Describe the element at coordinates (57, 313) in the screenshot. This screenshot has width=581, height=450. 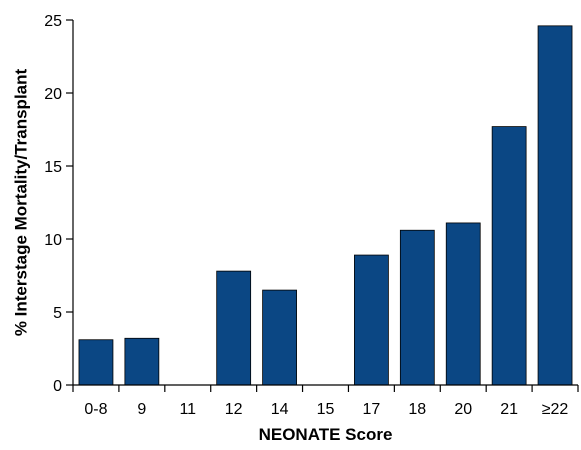
I see `y-tick-label: 5` at that location.